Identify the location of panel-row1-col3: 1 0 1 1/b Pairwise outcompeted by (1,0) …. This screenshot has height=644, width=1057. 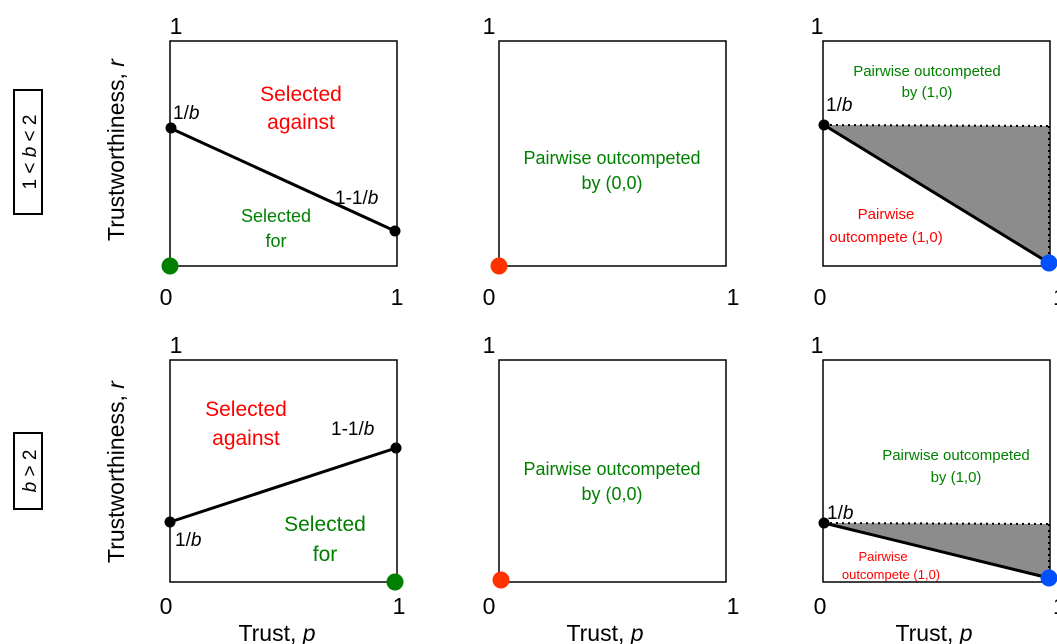
(934, 161).